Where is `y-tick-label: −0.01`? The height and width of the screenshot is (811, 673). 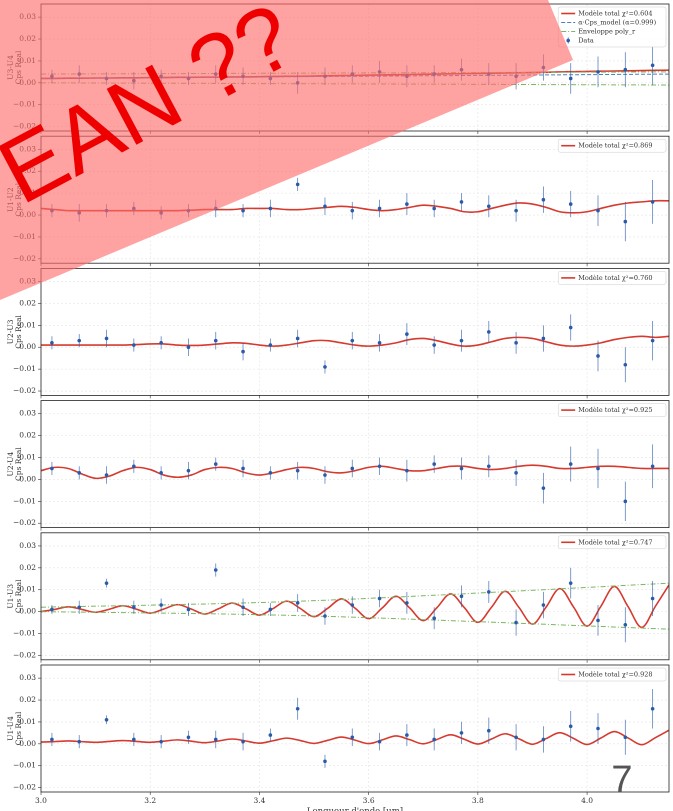
y-tick-label: −0.01 is located at coordinates (24, 500).